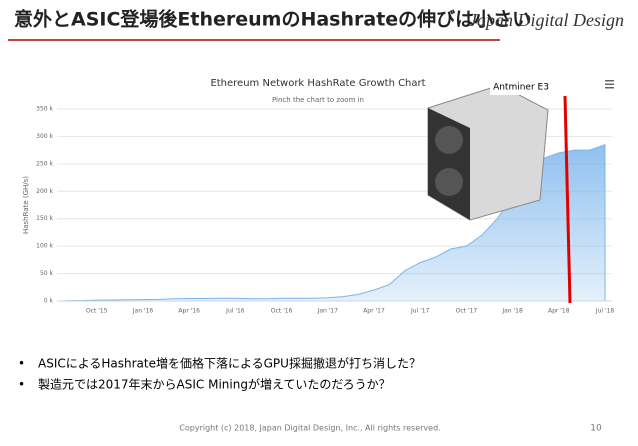  I want to click on brand: Japan Digital Design, so click(546, 20).